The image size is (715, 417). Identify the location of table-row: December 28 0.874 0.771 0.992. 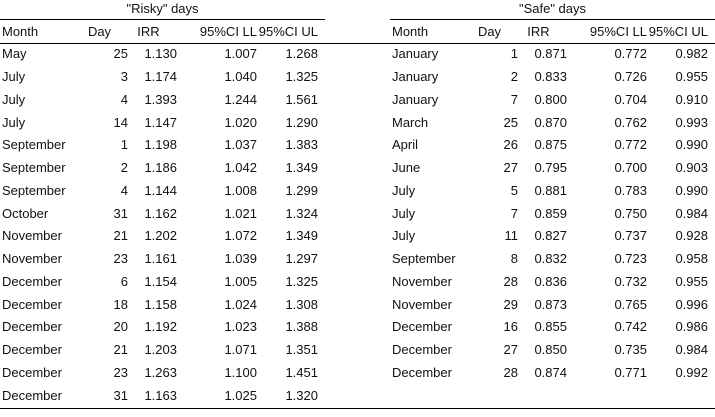
(552, 372).